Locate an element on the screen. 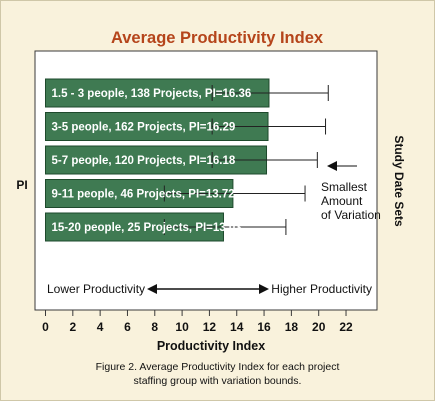 The width and height of the screenshot is (435, 401). bar-label: 9-11 people, 46 Projects, PI=13.72 is located at coordinates (143, 195).